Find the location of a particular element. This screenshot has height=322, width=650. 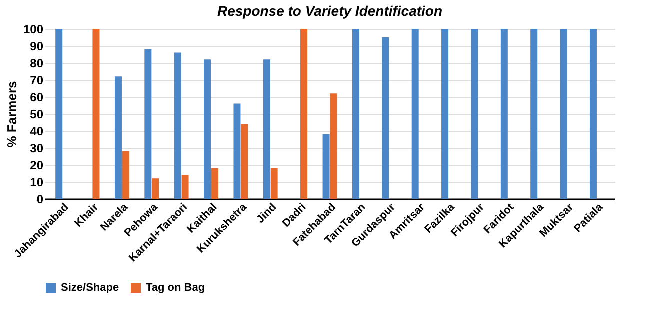

y-tick-label: 30 is located at coordinates (37, 149).